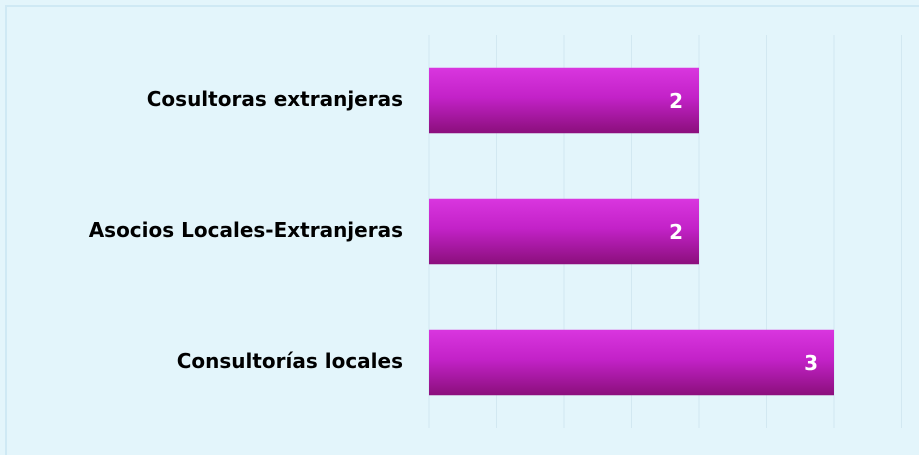  What do you see at coordinates (246, 230) in the screenshot?
I see `y-tick-label: Asocios Locales-Extranjeras` at bounding box center [246, 230].